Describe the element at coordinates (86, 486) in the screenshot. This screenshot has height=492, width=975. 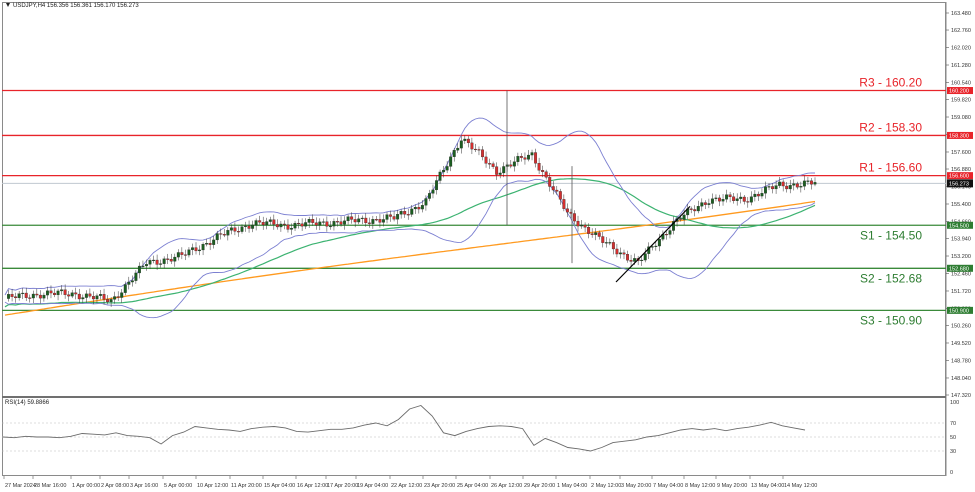
I see `time-tick-label: 1 Apr 00:00` at that location.